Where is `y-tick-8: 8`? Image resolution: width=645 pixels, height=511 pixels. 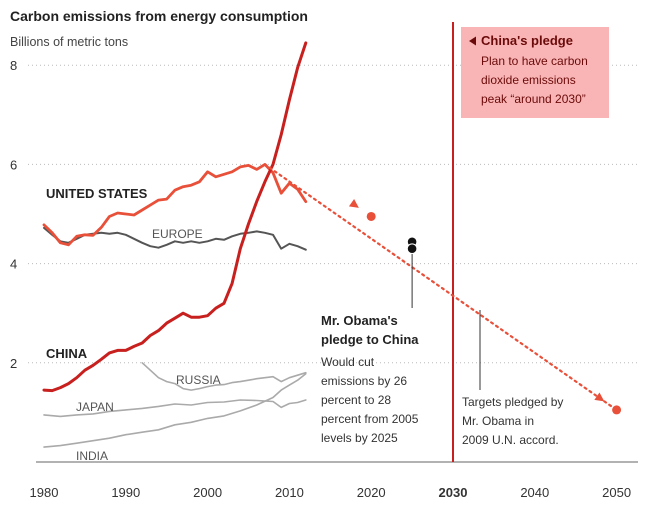
y-tick-8: 8 is located at coordinates (13, 65).